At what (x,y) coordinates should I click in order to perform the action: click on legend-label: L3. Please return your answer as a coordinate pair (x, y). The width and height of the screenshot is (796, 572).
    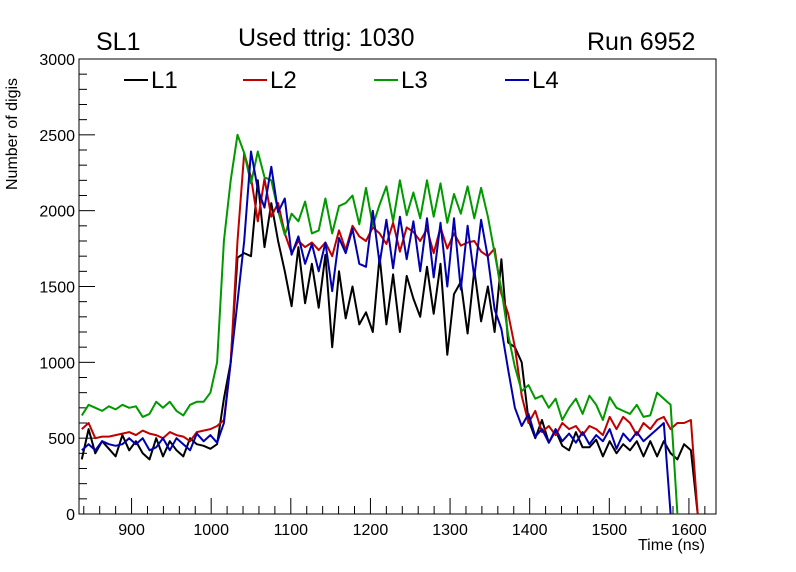
    Looking at the image, I should click on (414, 80).